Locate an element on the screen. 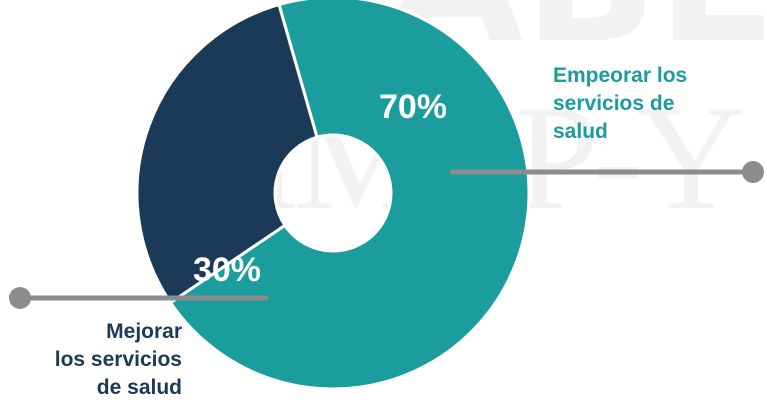 This screenshot has width=767, height=414. slice-label-mejorar: 30% is located at coordinates (227, 270).